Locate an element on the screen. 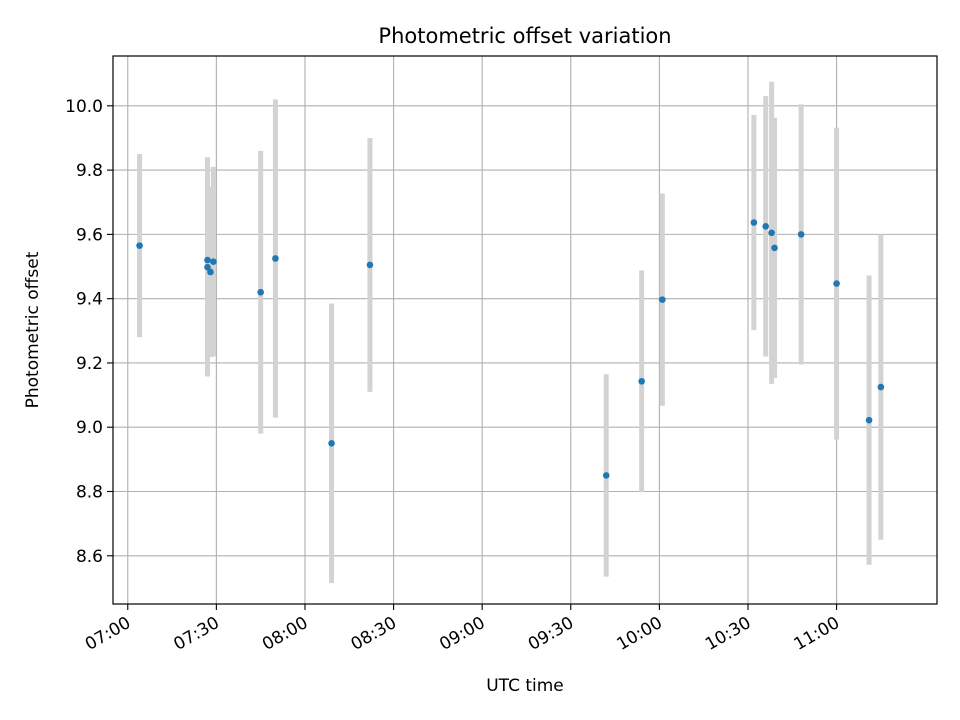 This screenshot has width=960, height=720. y-tick-label: 9.4 is located at coordinates (89, 300).